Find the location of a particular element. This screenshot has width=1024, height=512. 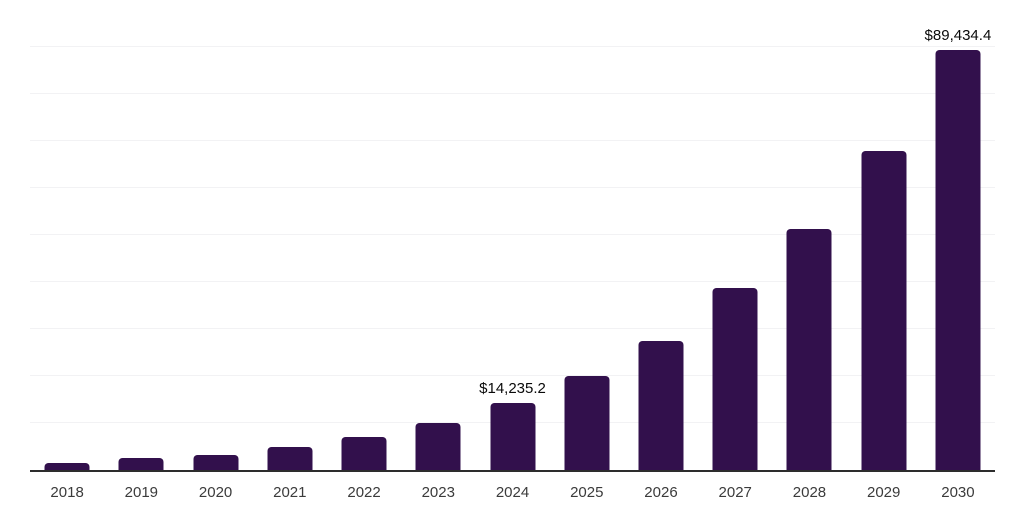

bar-2020 is located at coordinates (216, 462).